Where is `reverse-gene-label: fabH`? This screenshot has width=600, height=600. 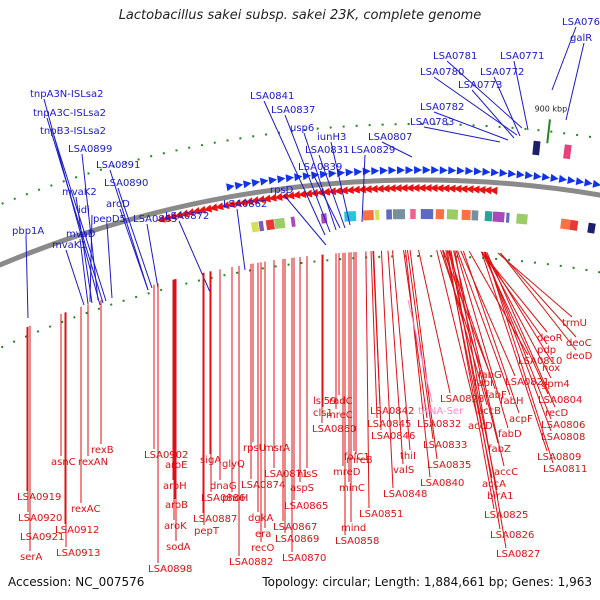
reverse-gene-label: fabH is located at coordinates (512, 401).